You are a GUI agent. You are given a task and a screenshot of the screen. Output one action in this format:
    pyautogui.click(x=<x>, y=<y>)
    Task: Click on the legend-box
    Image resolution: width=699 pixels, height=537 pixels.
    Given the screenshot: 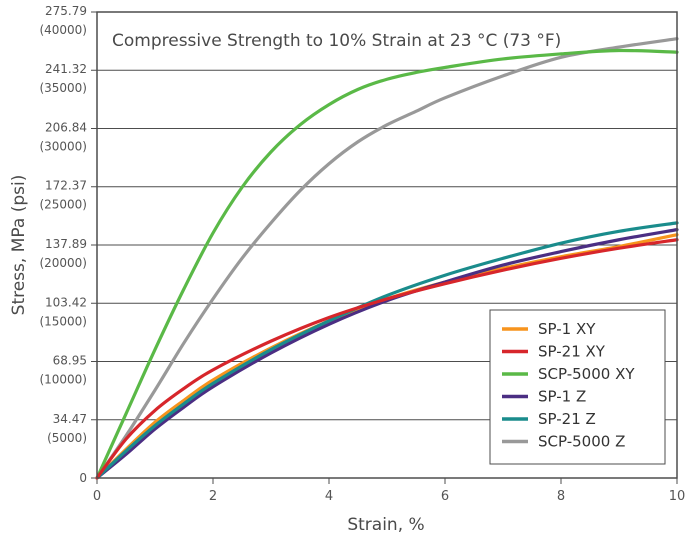 What is the action you would take?
    pyautogui.click(x=577, y=387)
    